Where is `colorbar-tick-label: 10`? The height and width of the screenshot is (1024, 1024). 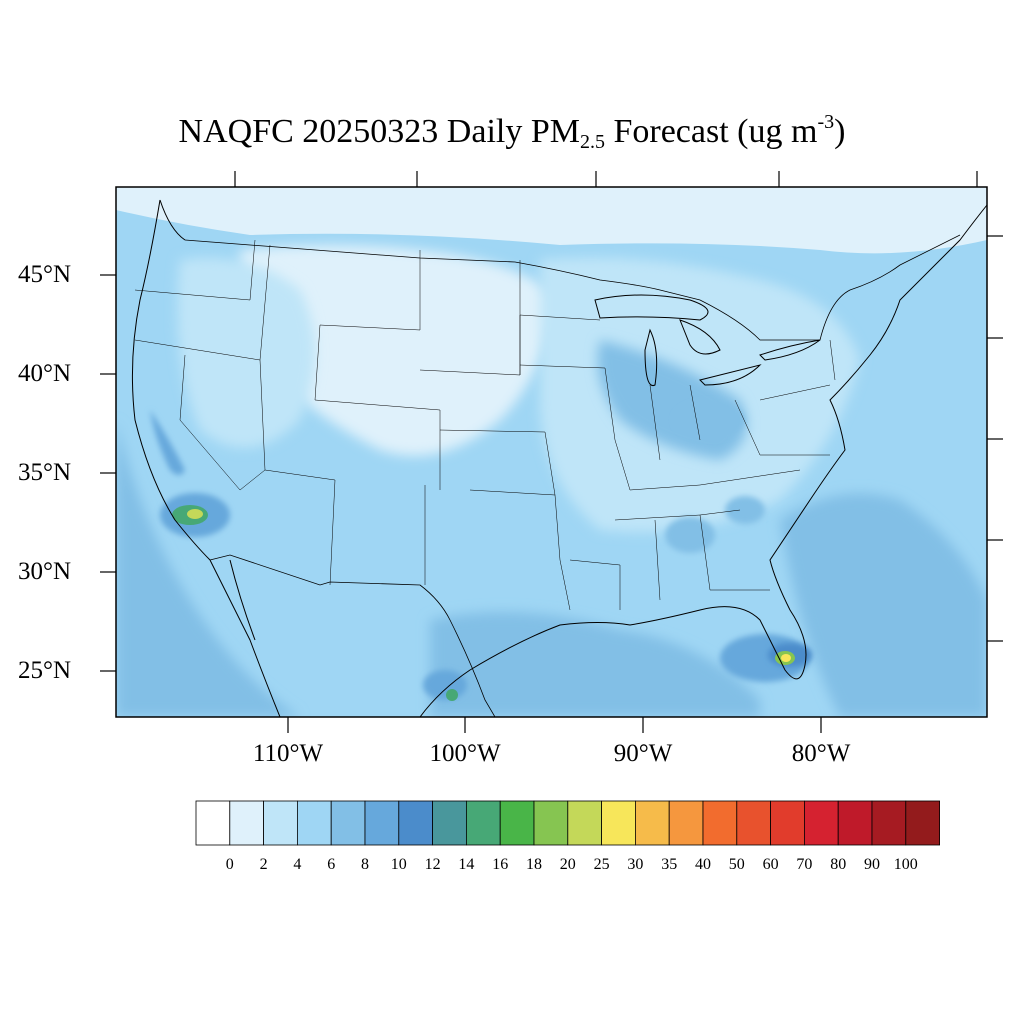 colorbar-tick-label: 10 is located at coordinates (398, 864).